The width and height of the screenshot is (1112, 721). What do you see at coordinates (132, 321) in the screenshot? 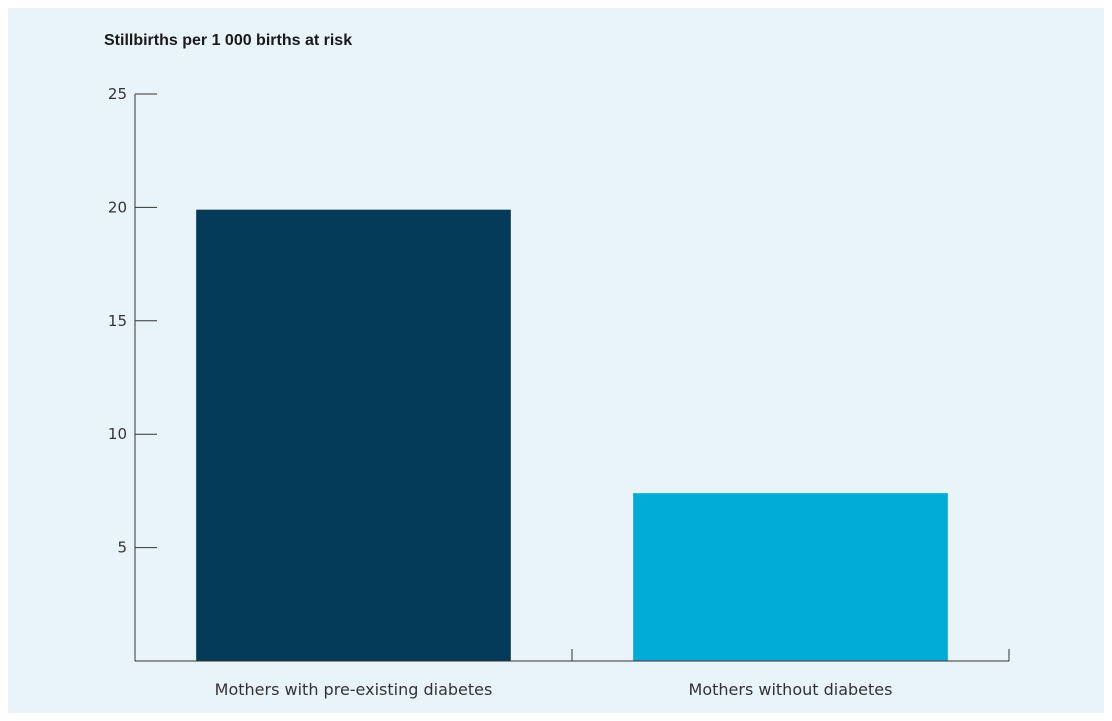
I see `y-ticks-group: 5 10 15 20 25` at bounding box center [132, 321].